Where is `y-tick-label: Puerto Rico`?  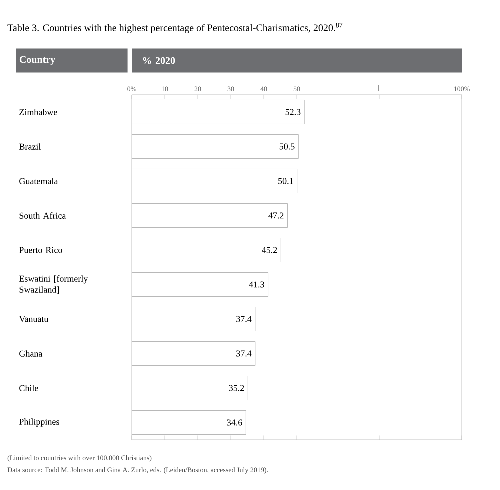 y-tick-label: Puerto Rico is located at coordinates (40, 250).